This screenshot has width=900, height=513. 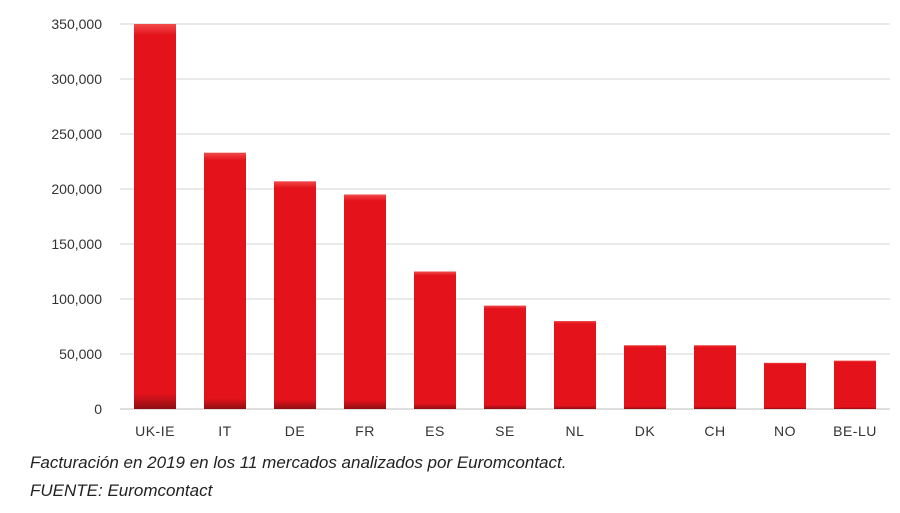 What do you see at coordinates (785, 431) in the screenshot?
I see `x-tick-label: NO` at bounding box center [785, 431].